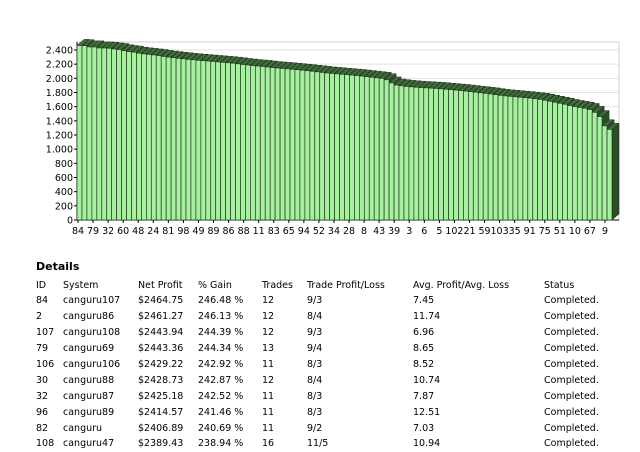  I want to click on x-tick-label: 91, so click(530, 231).